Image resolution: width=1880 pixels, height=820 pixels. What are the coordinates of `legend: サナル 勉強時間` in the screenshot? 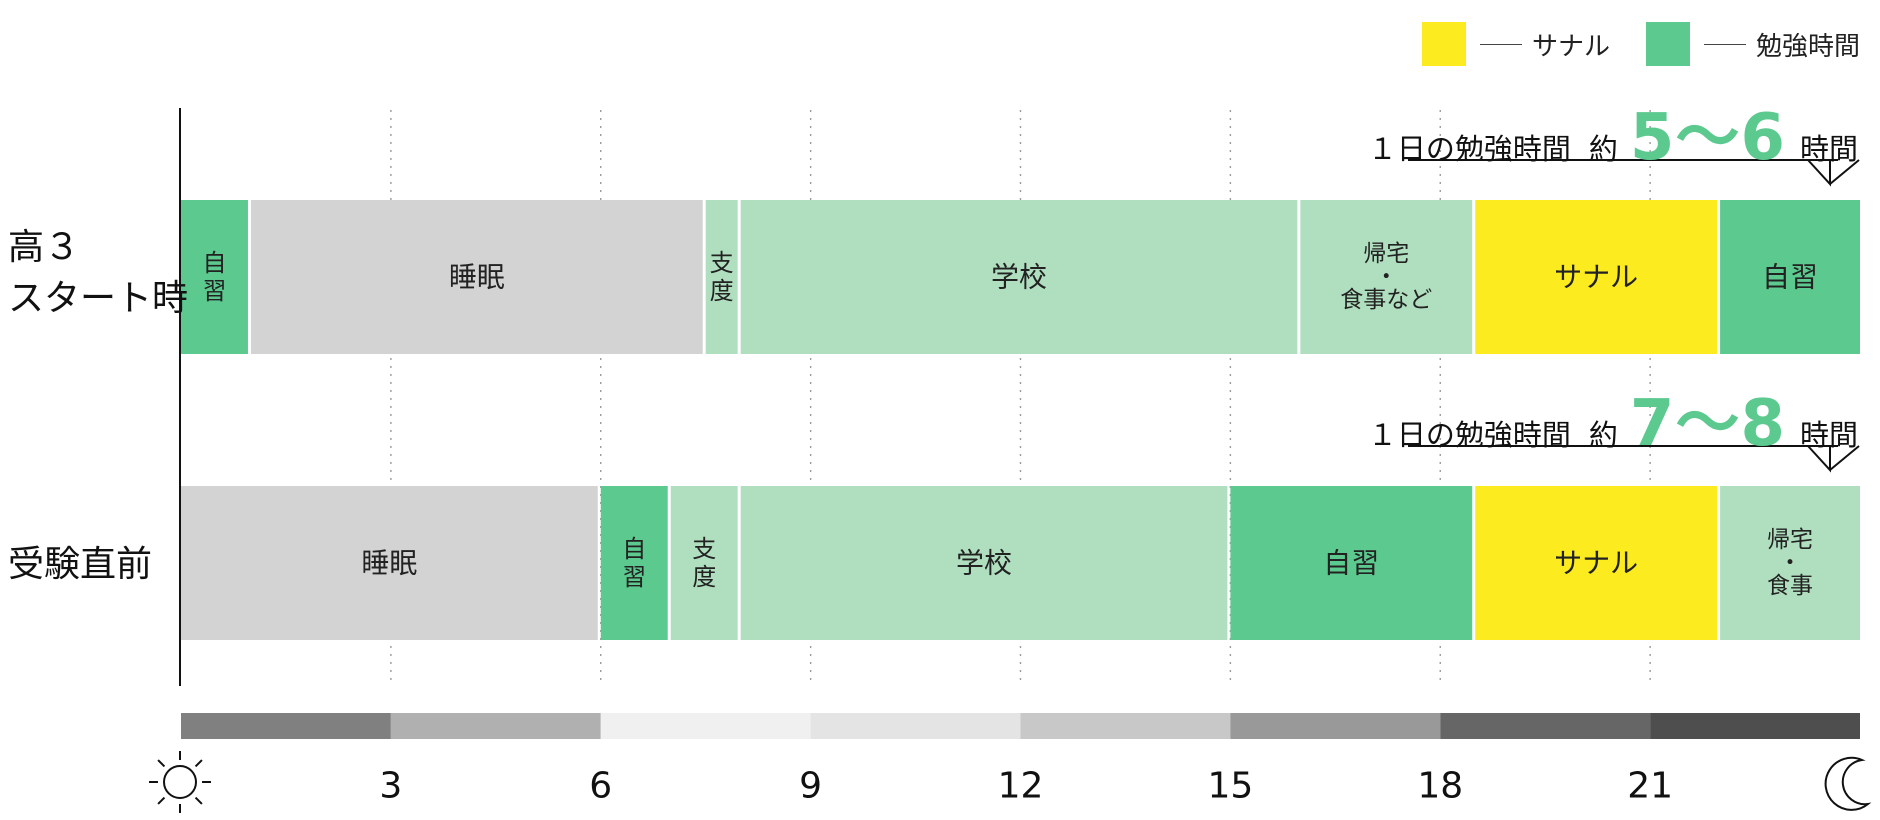 It's located at (1640, 44).